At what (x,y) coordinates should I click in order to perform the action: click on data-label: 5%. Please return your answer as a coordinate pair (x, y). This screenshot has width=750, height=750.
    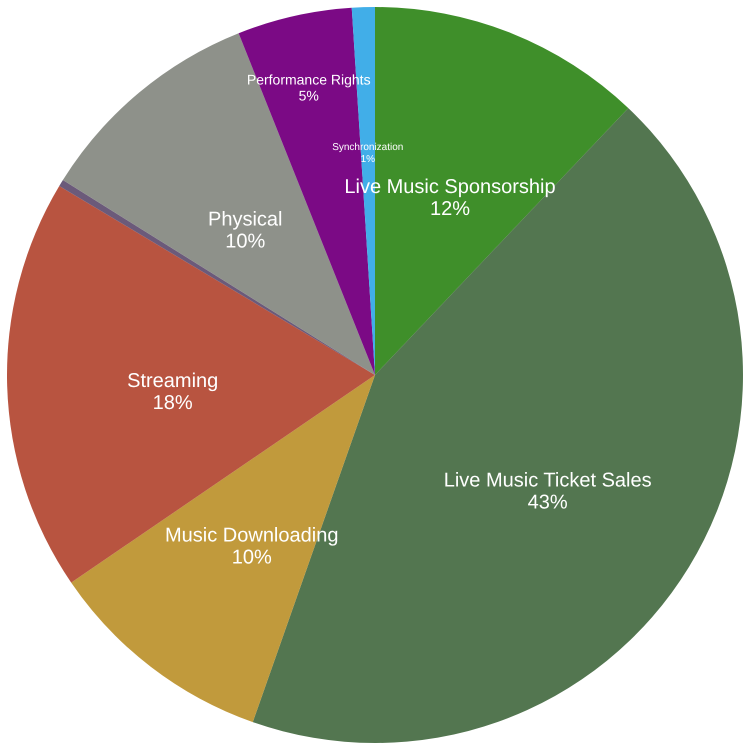
    Looking at the image, I should click on (308, 96).